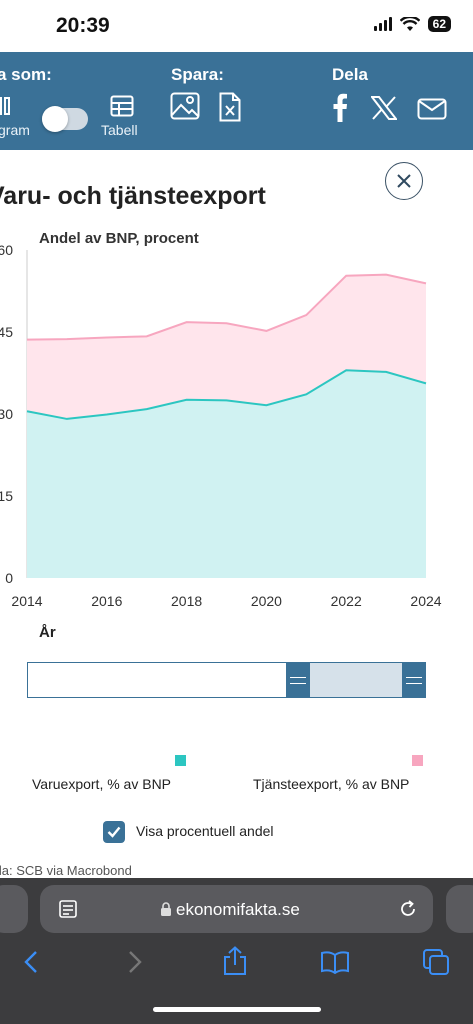  I want to click on x-tick-label: 2016, so click(106, 601).